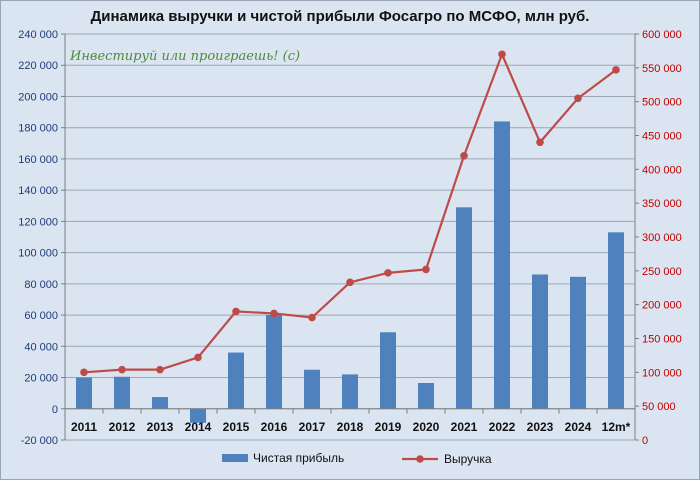 The height and width of the screenshot is (480, 700). Describe the element at coordinates (388, 273) in the screenshot. I see `point-2019` at that location.